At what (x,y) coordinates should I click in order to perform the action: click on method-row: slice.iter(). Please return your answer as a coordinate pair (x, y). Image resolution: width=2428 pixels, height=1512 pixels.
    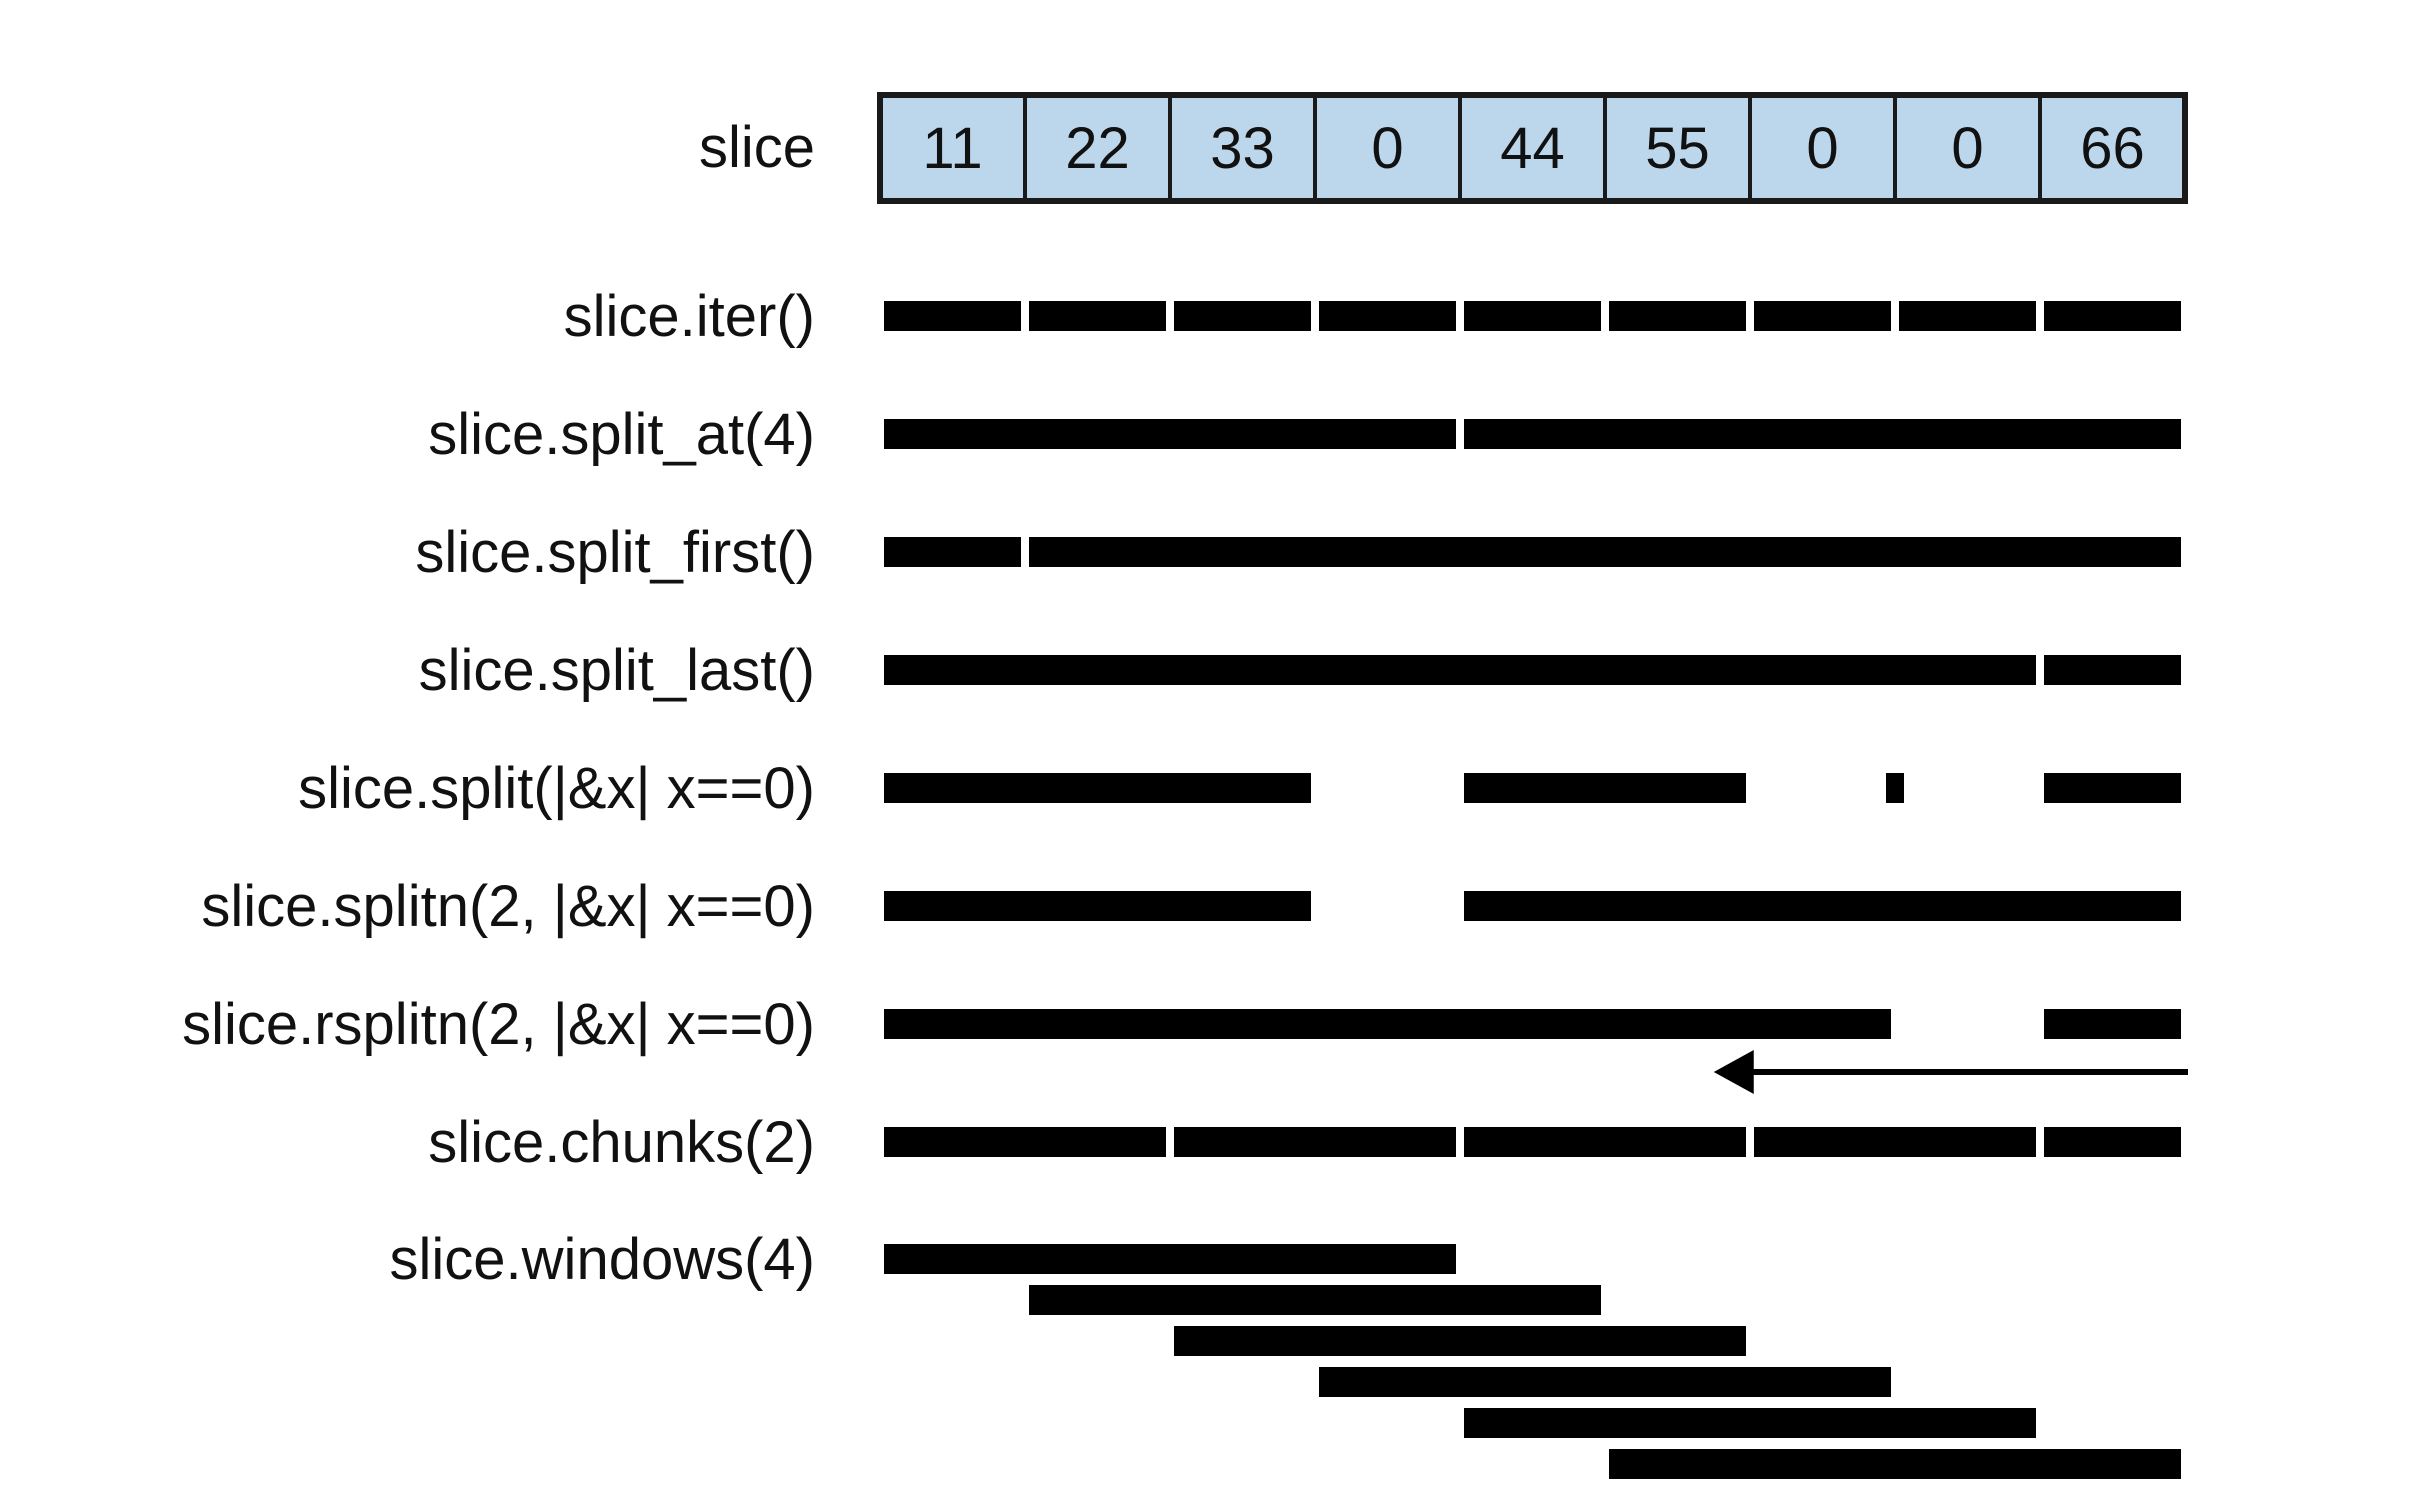
    Looking at the image, I should click on (1372, 316).